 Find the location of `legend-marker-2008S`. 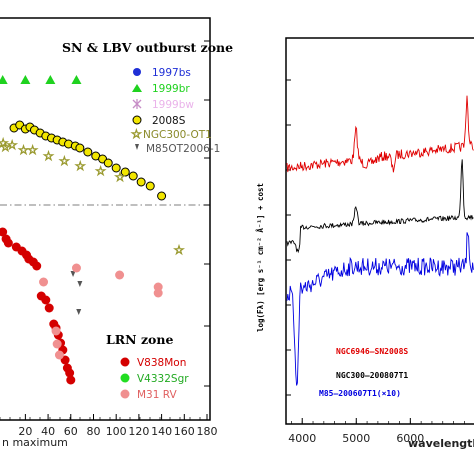

legend-marker-2008S is located at coordinates (137, 120).